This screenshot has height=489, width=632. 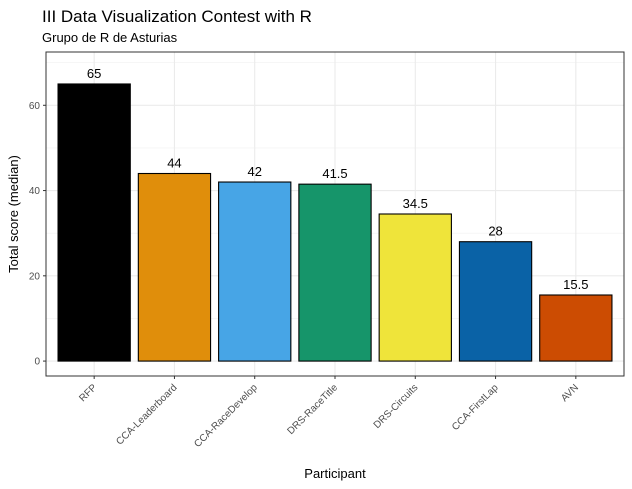 What do you see at coordinates (88, 393) in the screenshot?
I see `x-tick-label: RFP` at bounding box center [88, 393].